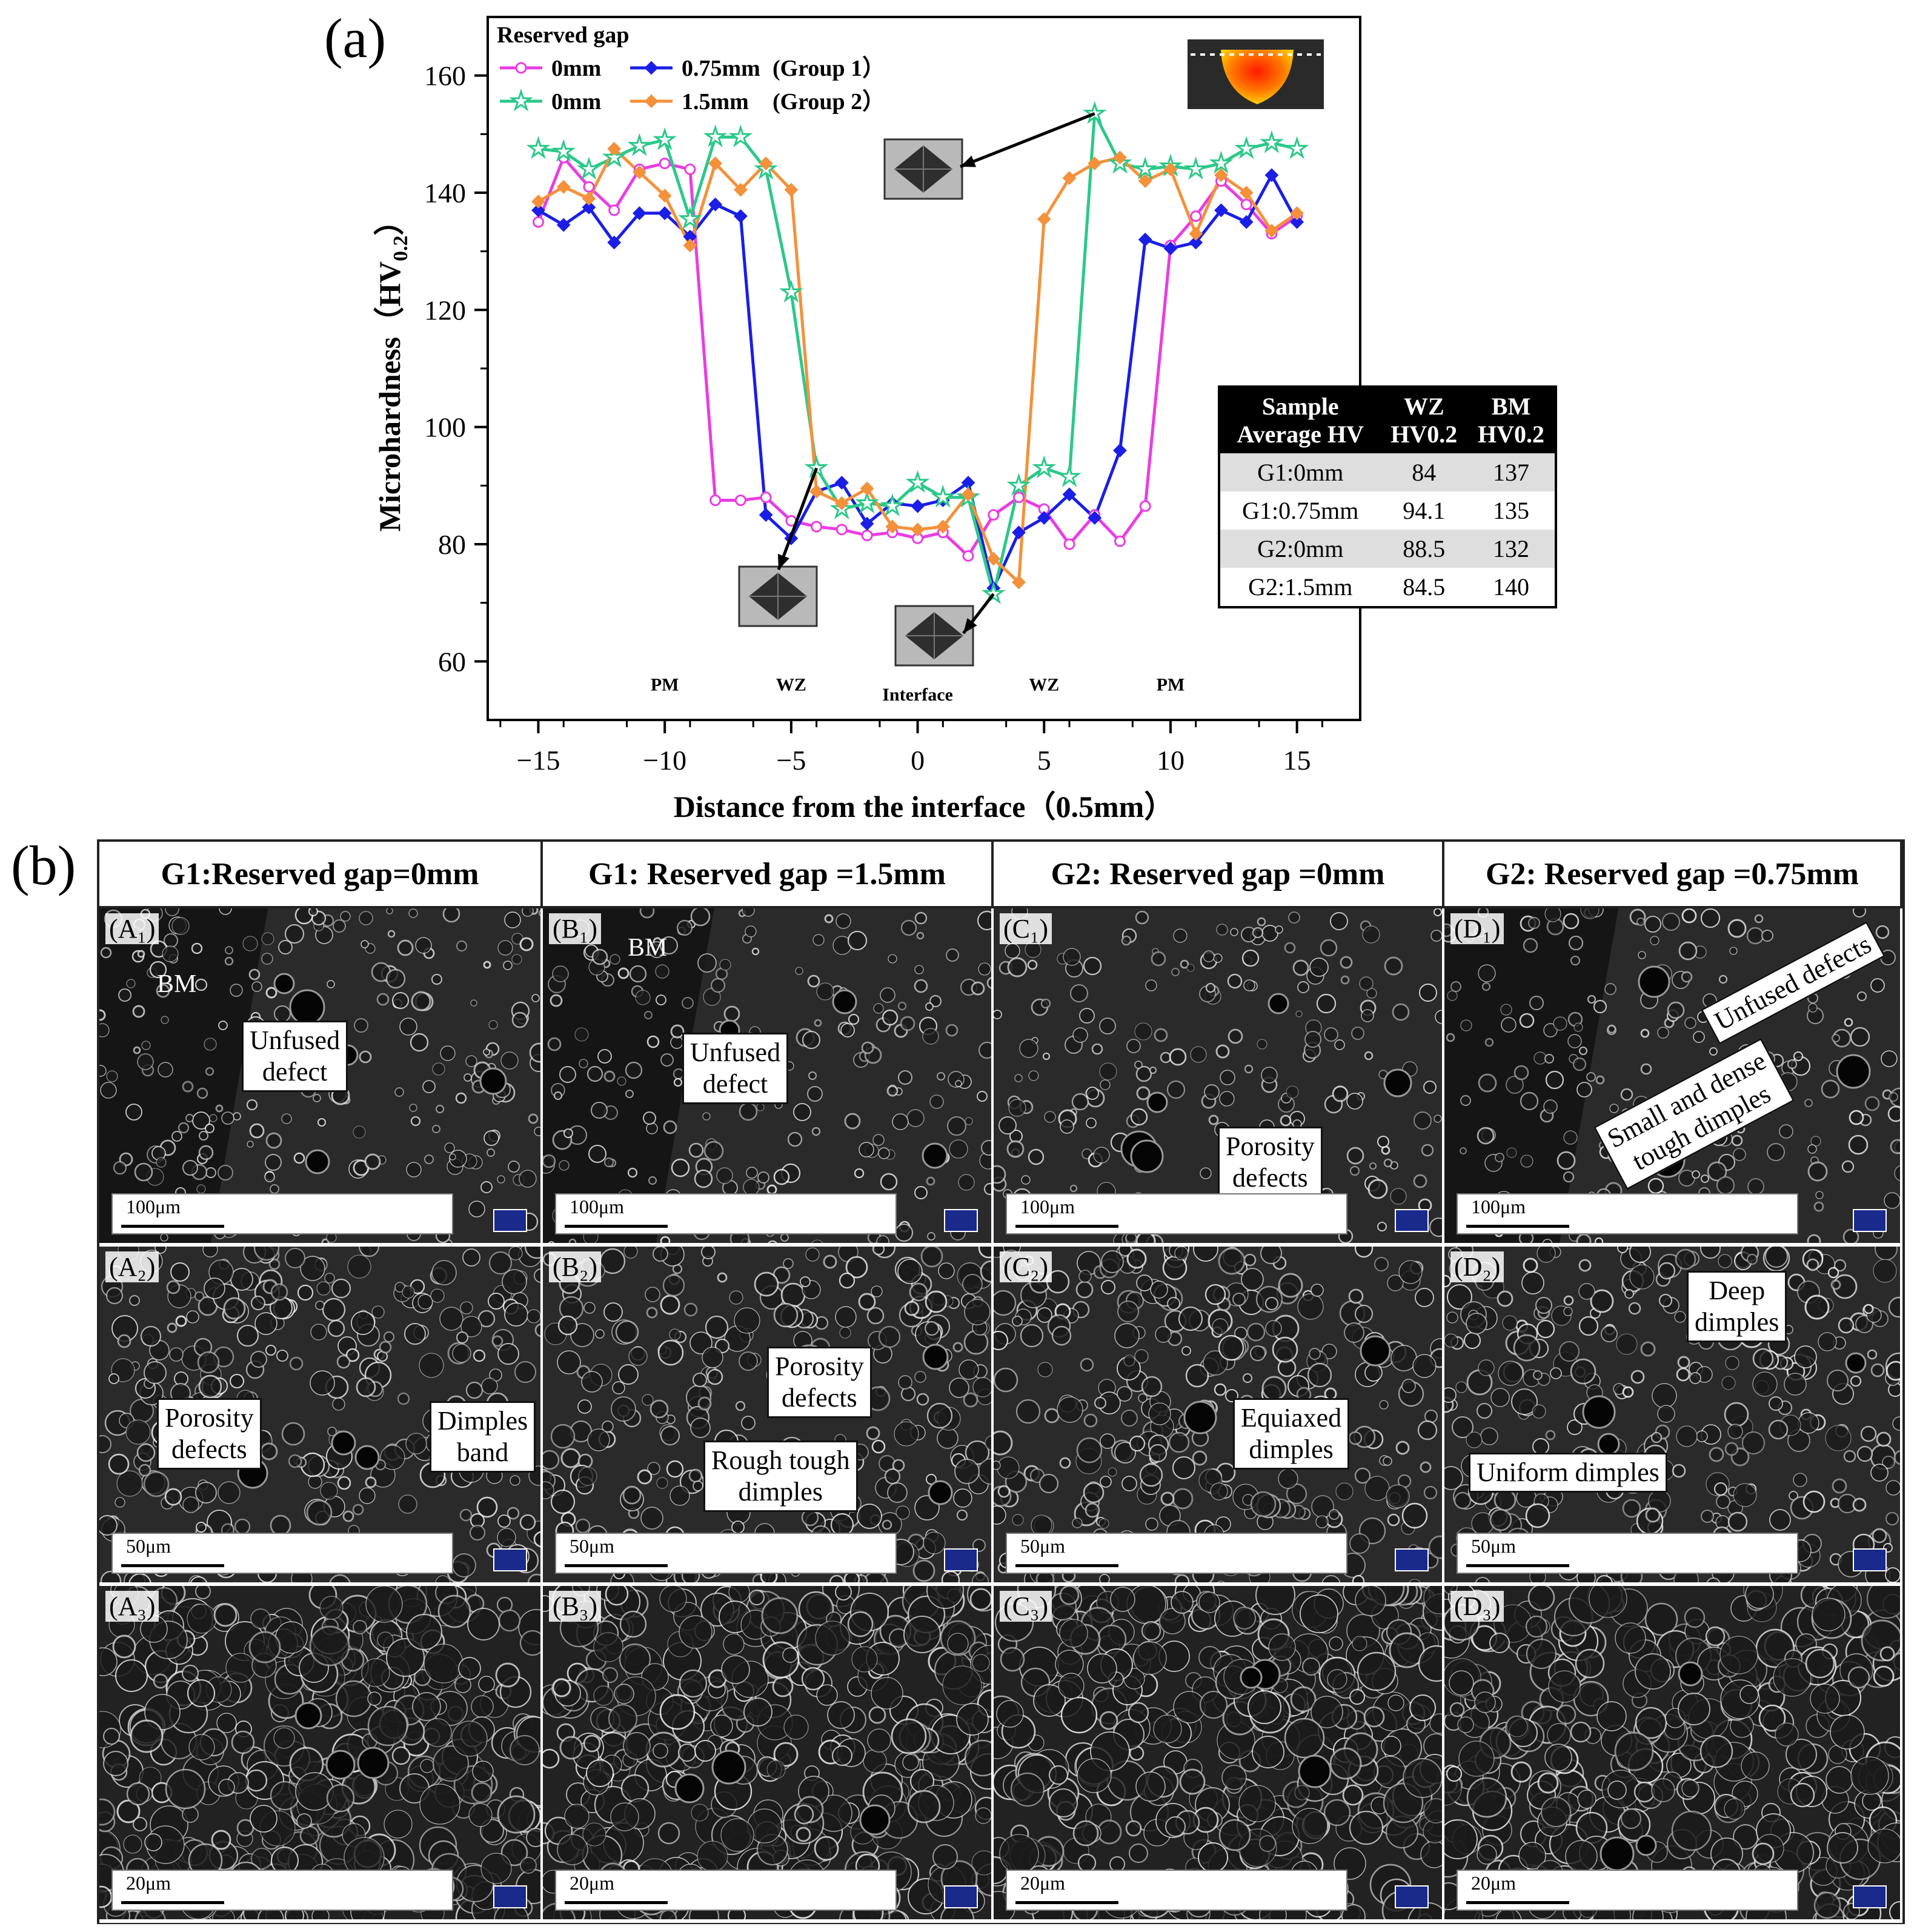 The width and height of the screenshot is (1917, 1932). Describe the element at coordinates (132, 1606) in the screenshot. I see `sem-cell-id: (A₃)` at that location.